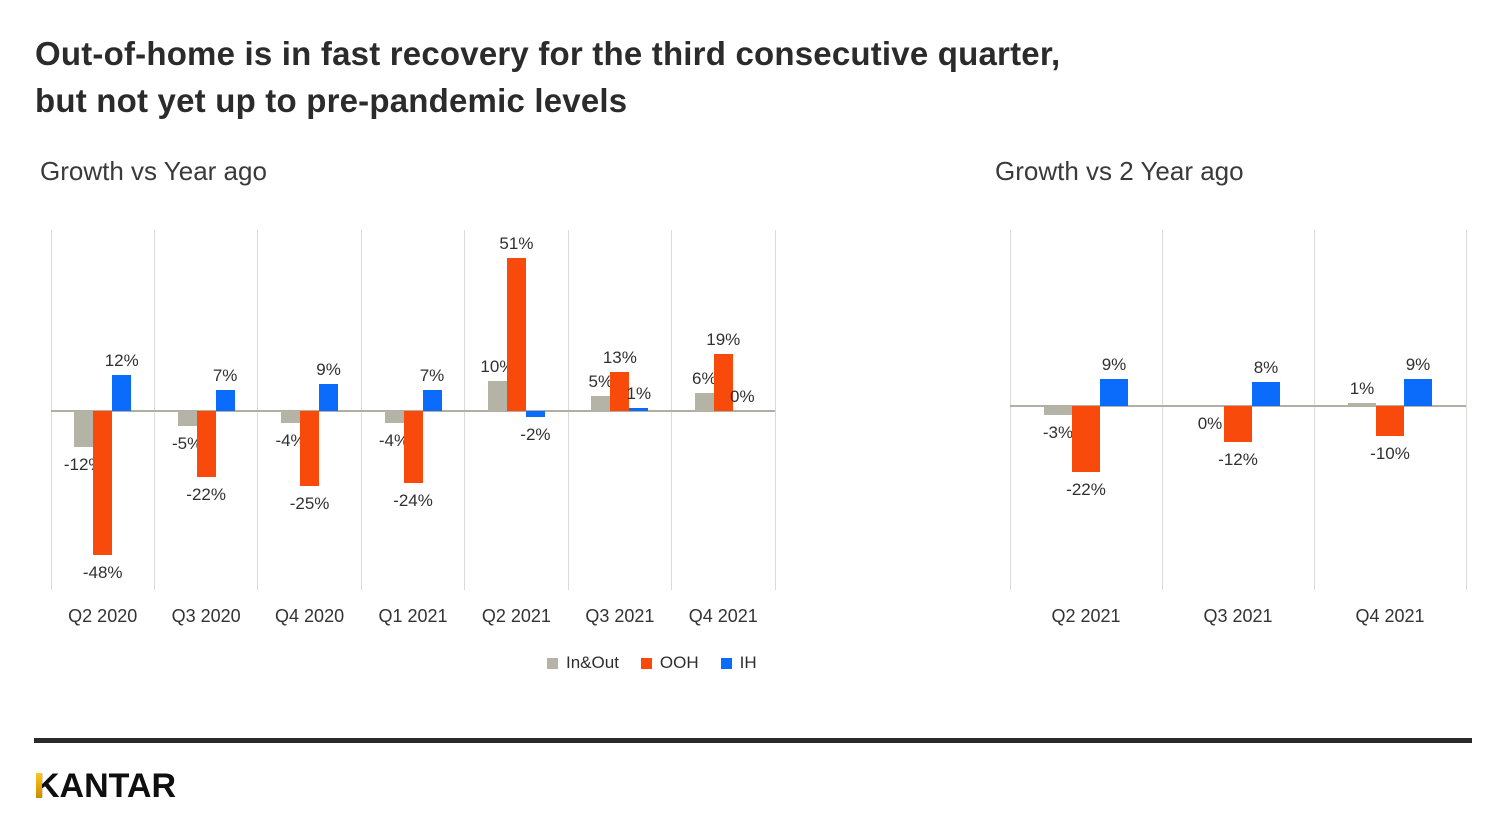 The image size is (1500, 832). What do you see at coordinates (121, 360) in the screenshot?
I see `bar-label-ih-q2-2020: 12%` at bounding box center [121, 360].